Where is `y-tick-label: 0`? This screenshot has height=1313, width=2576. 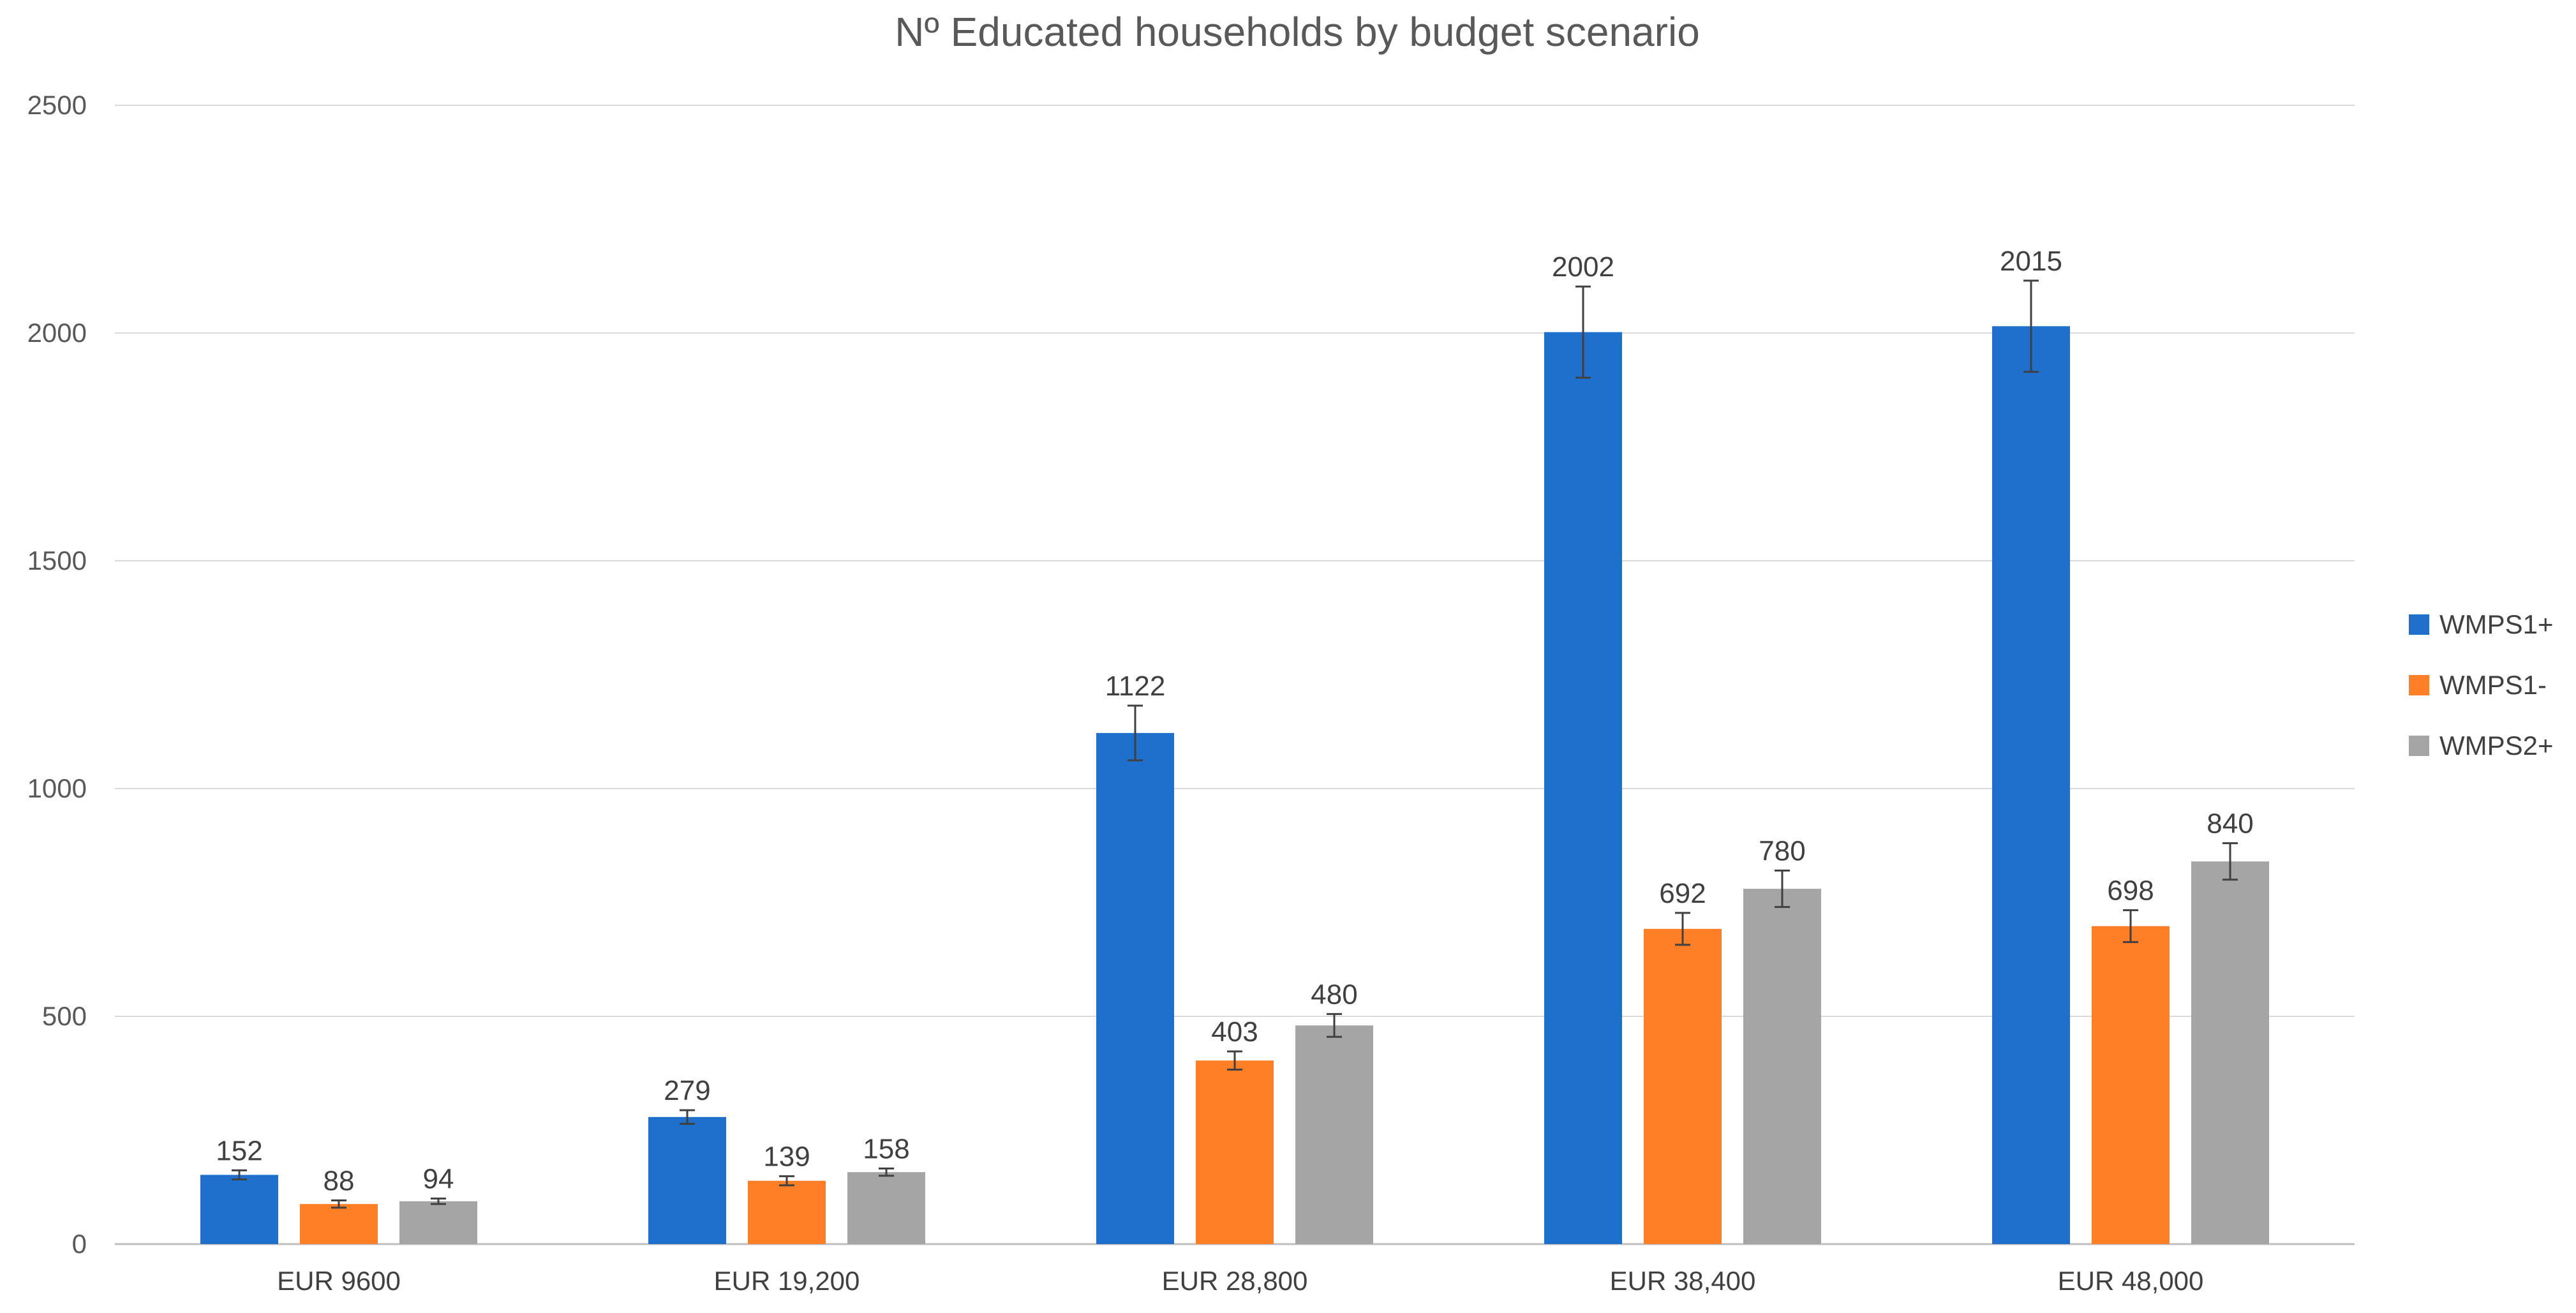 y-tick-label: 0 is located at coordinates (79, 1244).